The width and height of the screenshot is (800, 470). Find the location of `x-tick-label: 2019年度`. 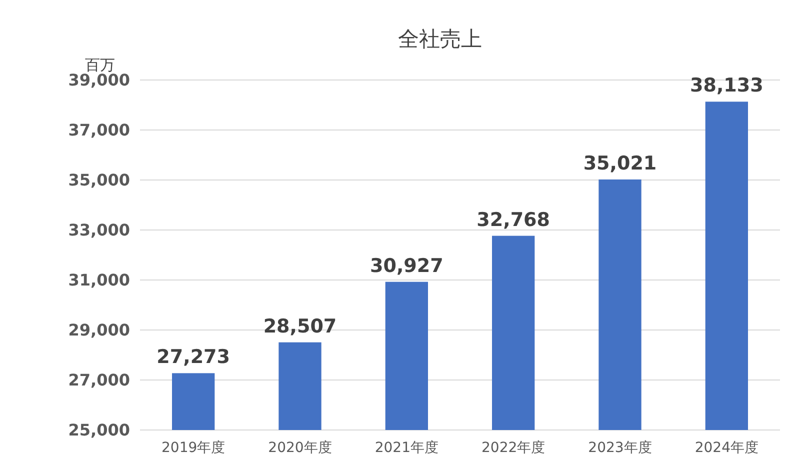

x-tick-label: 2019年度 is located at coordinates (194, 448).